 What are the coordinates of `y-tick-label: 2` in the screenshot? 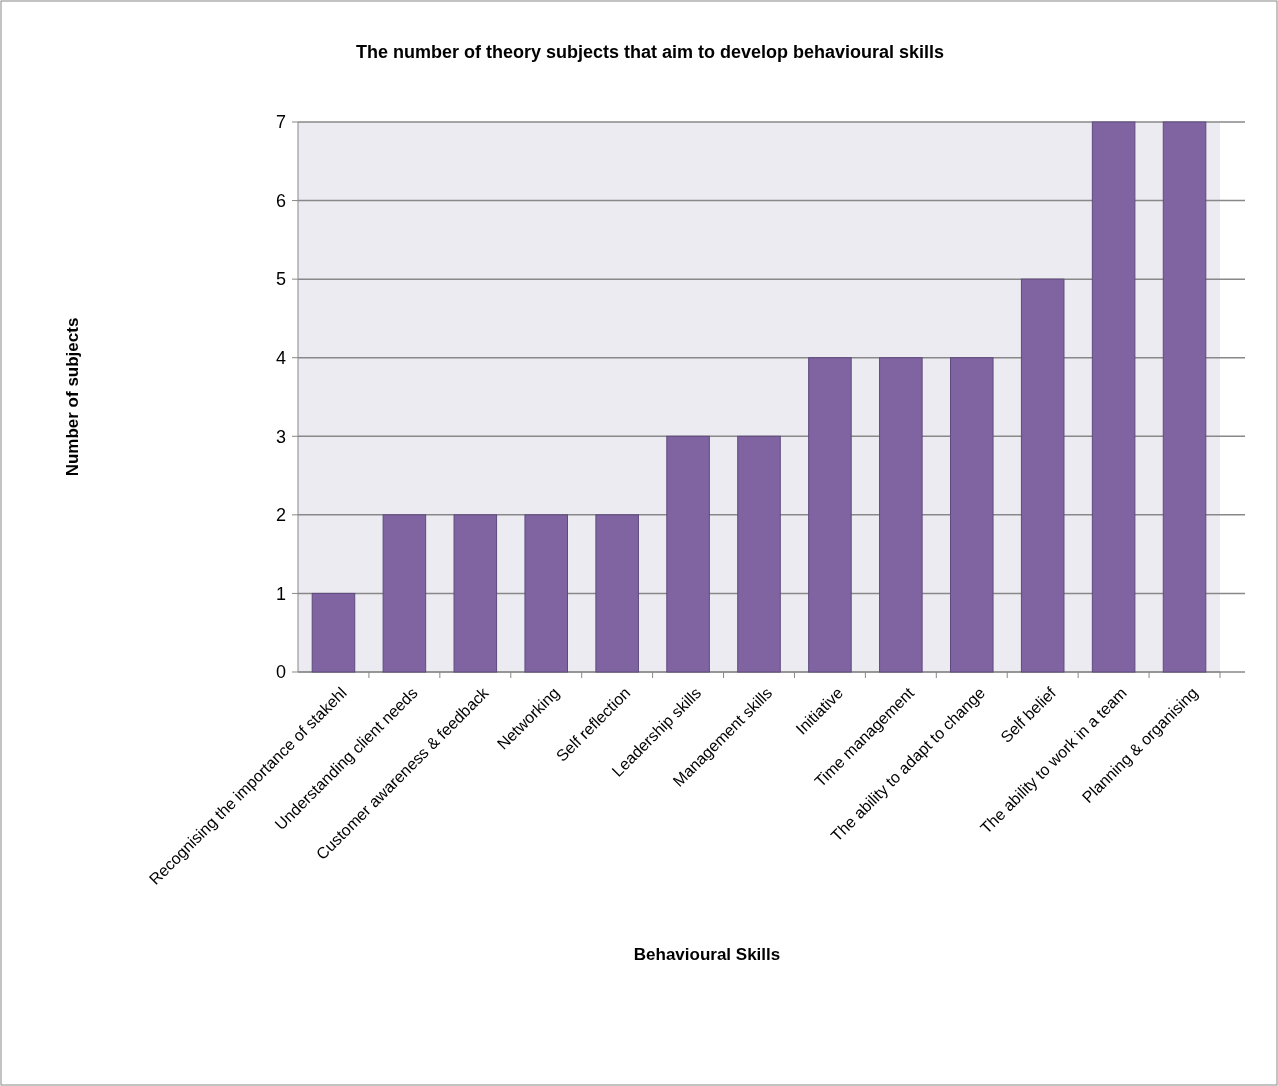 It's located at (280, 515).